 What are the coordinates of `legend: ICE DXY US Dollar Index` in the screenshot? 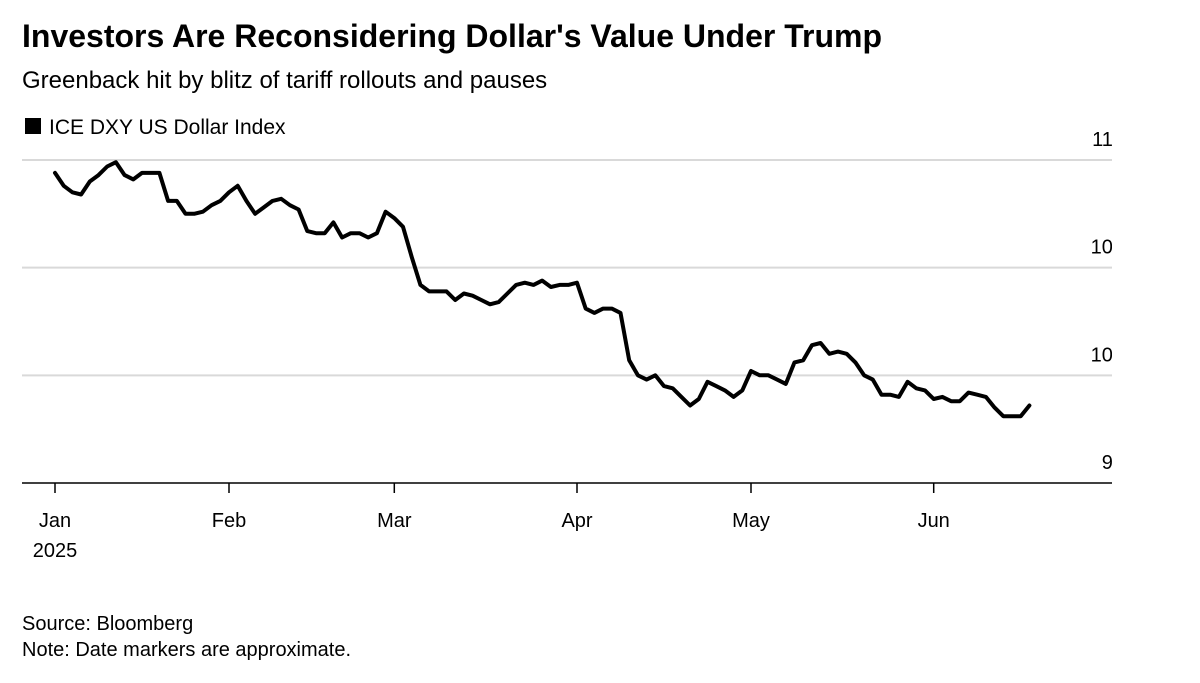 It's located at (155, 127).